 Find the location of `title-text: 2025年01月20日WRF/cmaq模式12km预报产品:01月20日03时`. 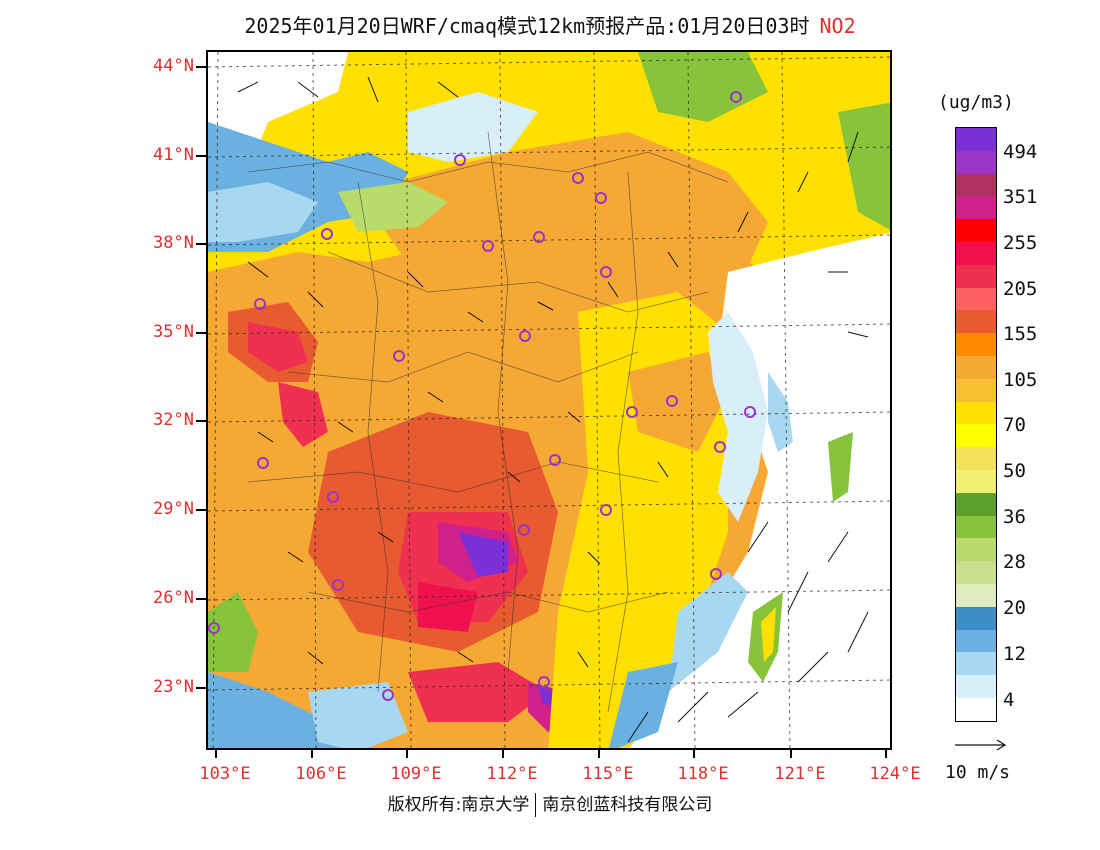

title-text: 2025年01月20日WRF/cmaq模式12km预报产品:01月20日03时 is located at coordinates (527, 26).